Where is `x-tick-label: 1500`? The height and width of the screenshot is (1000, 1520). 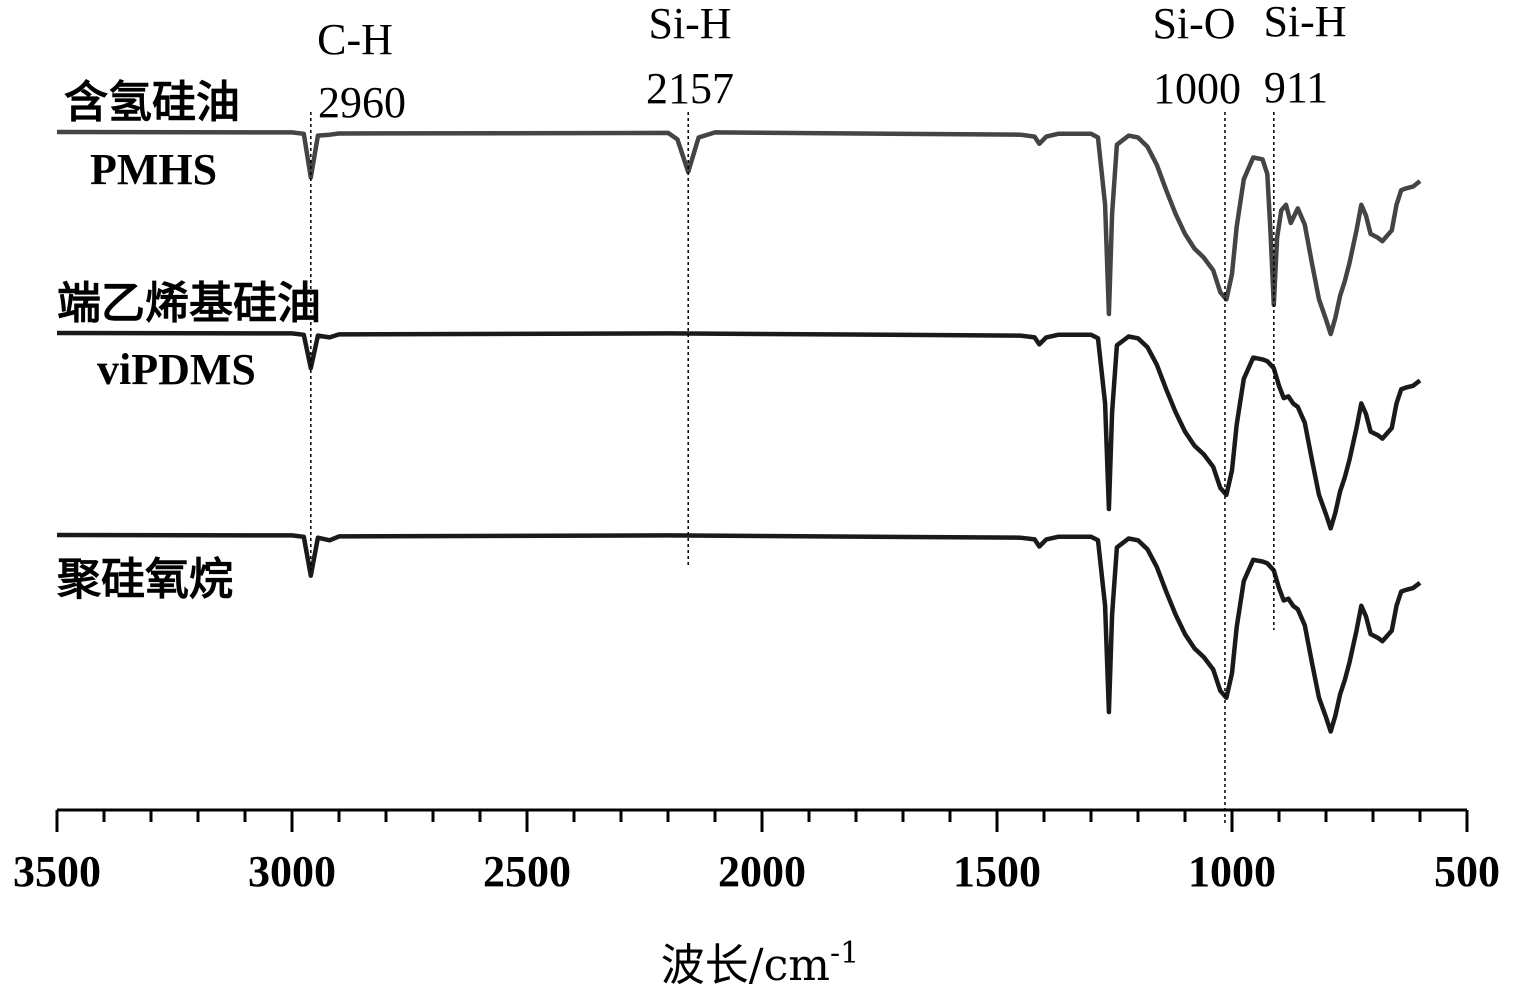
x-tick-label: 1500 is located at coordinates (997, 871).